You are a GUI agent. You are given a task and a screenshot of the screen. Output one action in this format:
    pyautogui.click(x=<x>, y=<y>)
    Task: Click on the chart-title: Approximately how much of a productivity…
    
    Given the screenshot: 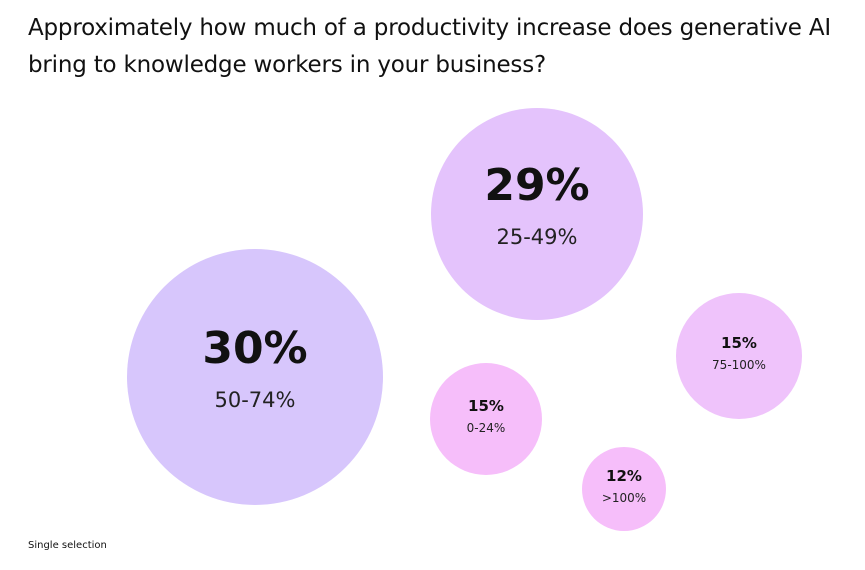 What is the action you would take?
    pyautogui.click(x=429, y=46)
    